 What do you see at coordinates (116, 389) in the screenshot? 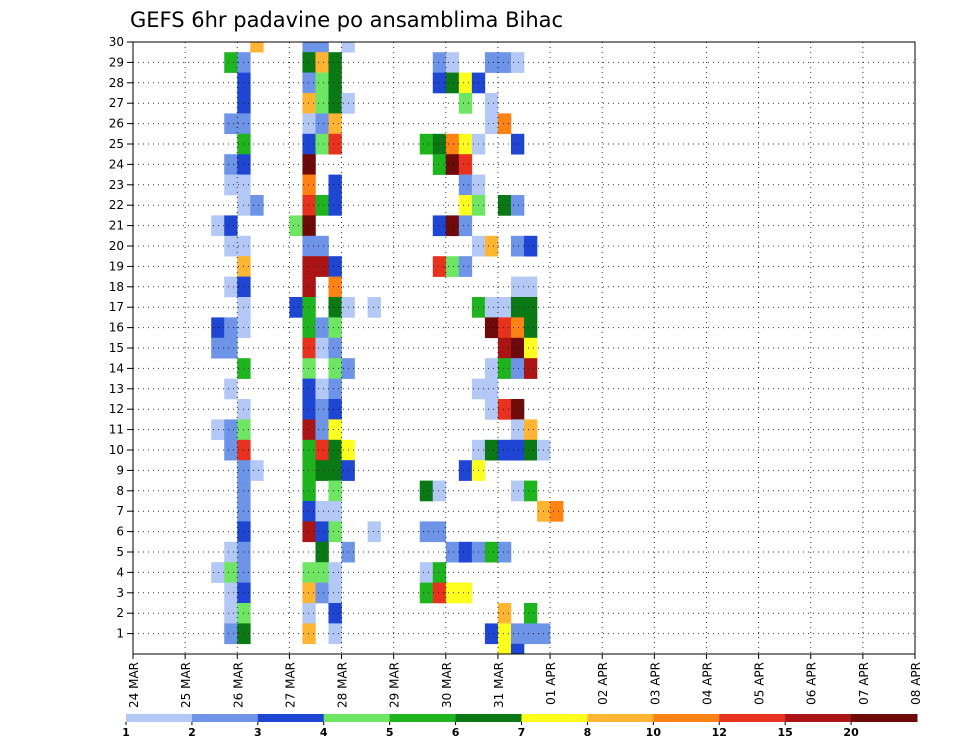
I see `y-tick-label: 13` at bounding box center [116, 389].